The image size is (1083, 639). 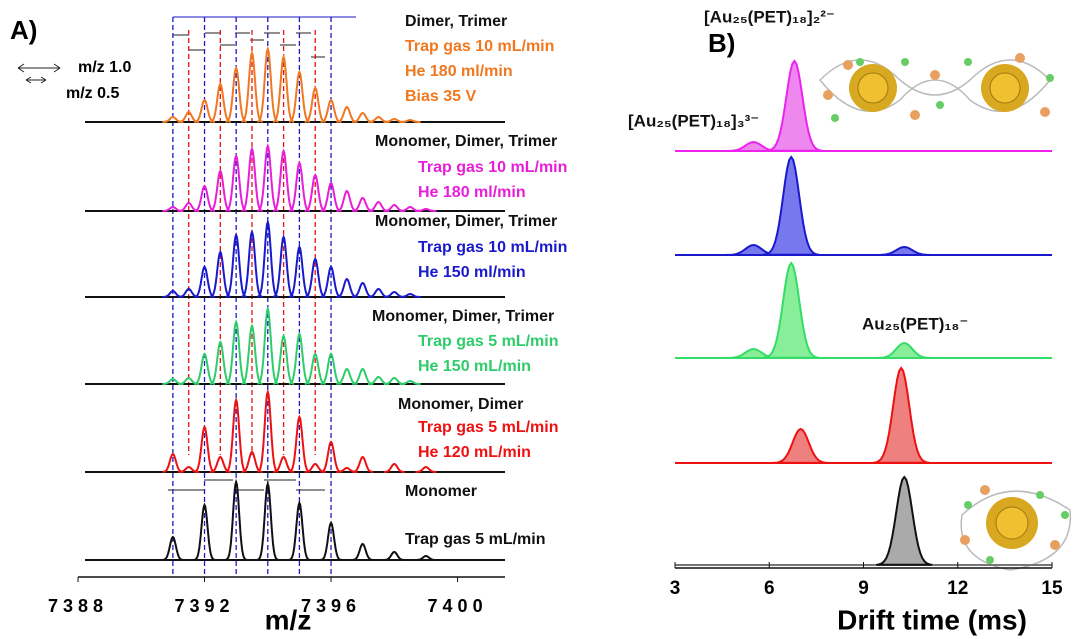 What do you see at coordinates (936, 87) in the screenshot?
I see `molecule-dimer` at bounding box center [936, 87].